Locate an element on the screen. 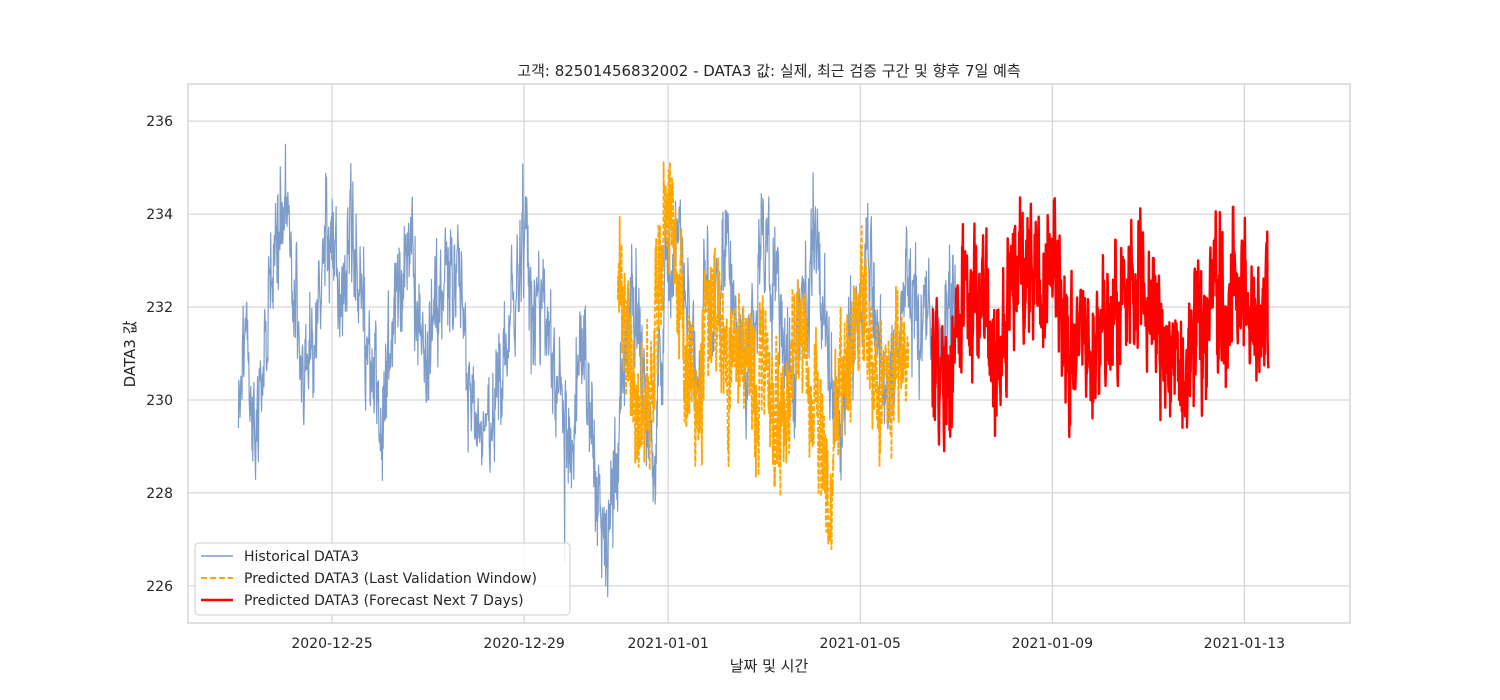  y-tick-label: 226 is located at coordinates (159, 587).